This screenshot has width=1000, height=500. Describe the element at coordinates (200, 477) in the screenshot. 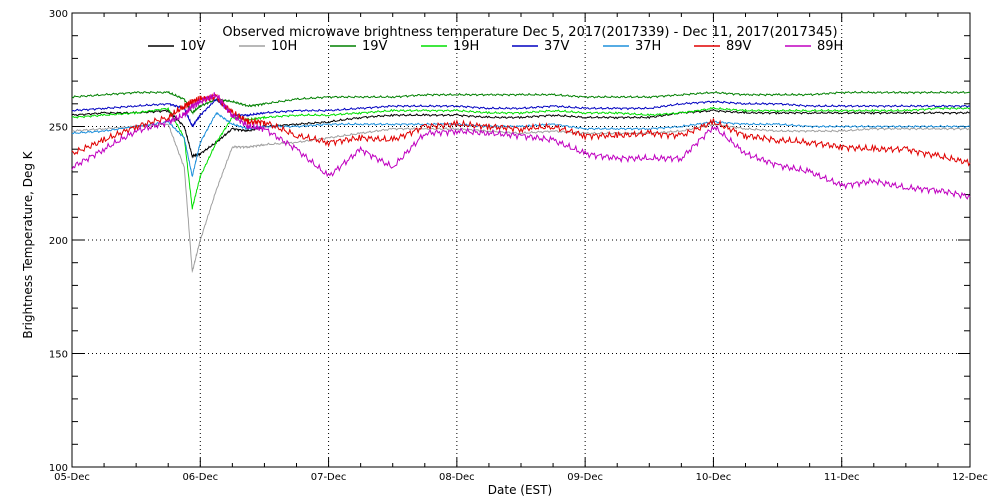

I see `x-tick-label: 06-Dec` at that location.